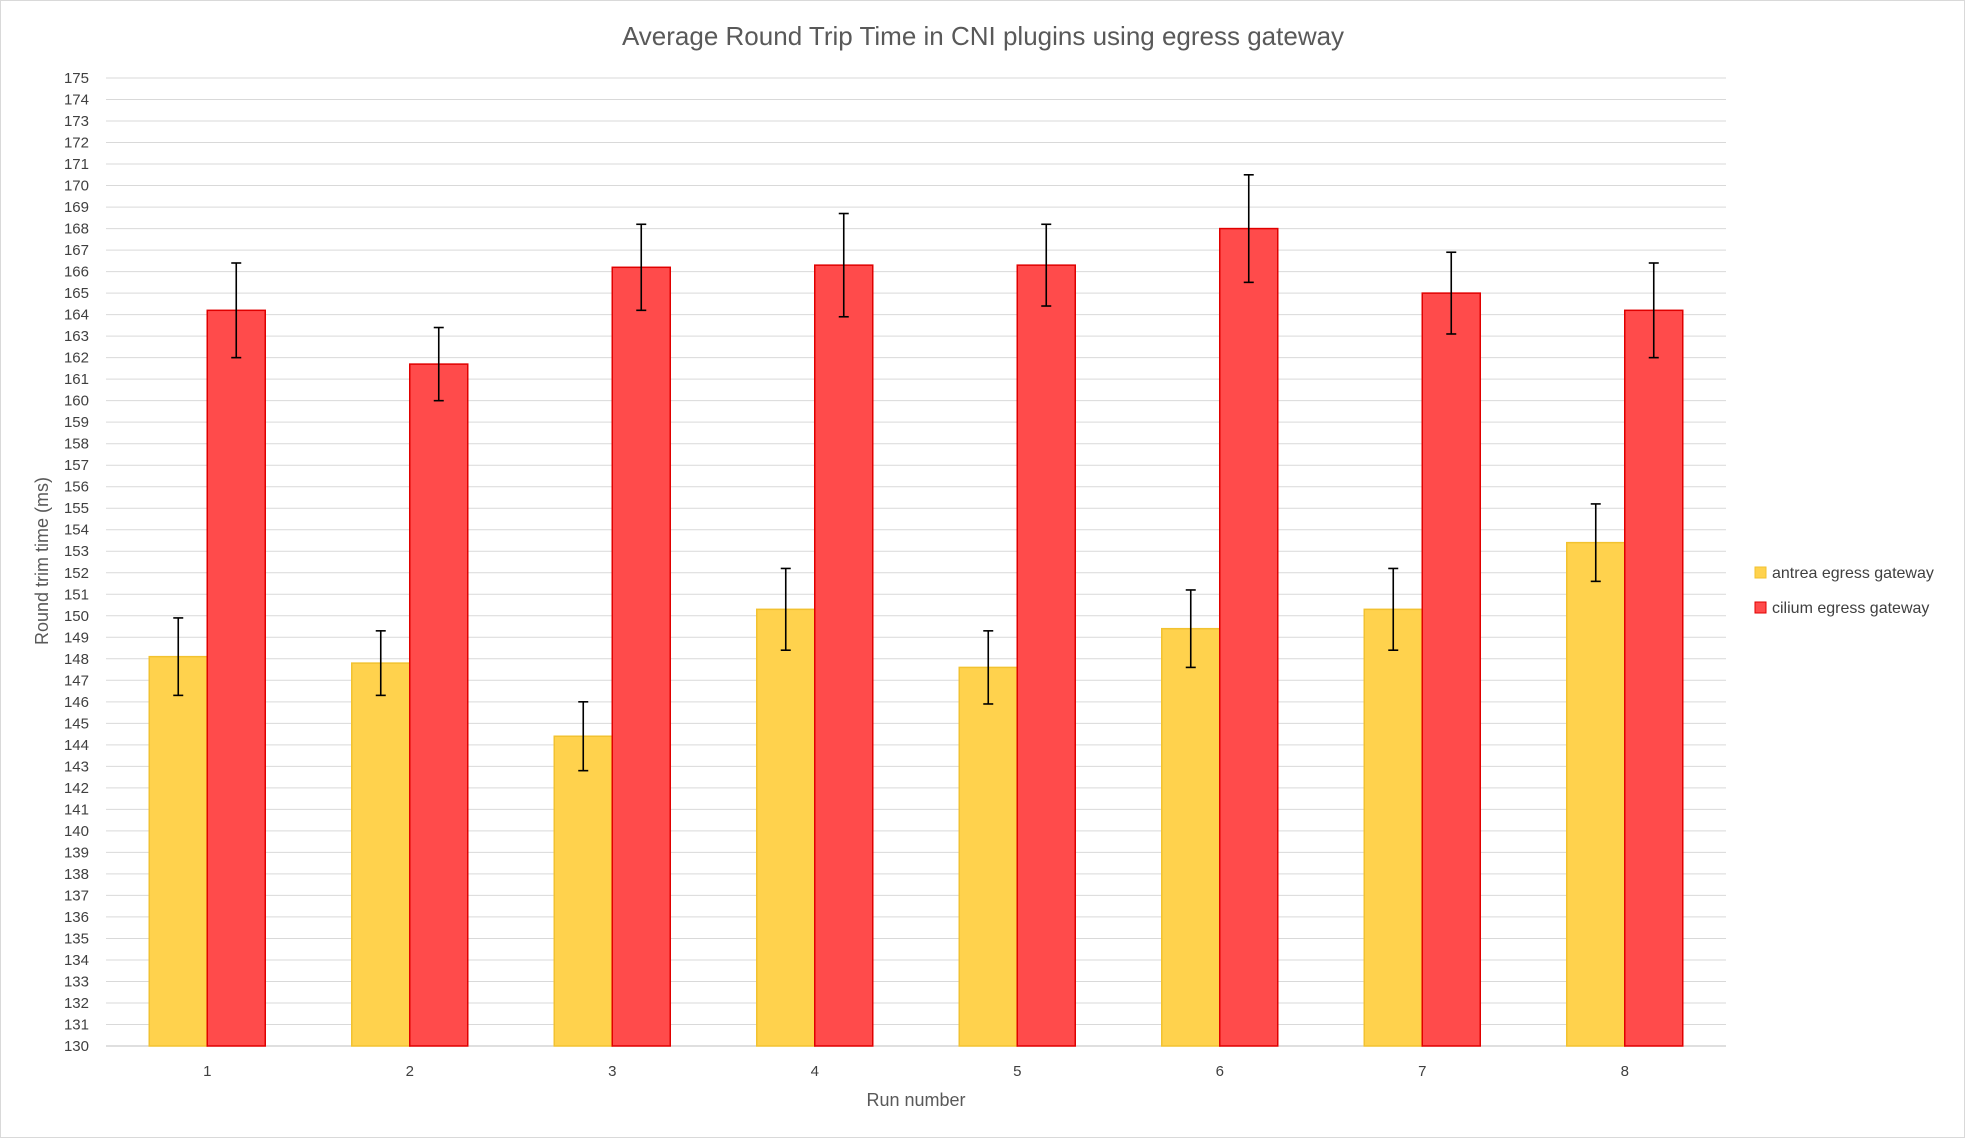  Describe the element at coordinates (207, 1071) in the screenshot. I see `x-tick-label: 1` at that location.